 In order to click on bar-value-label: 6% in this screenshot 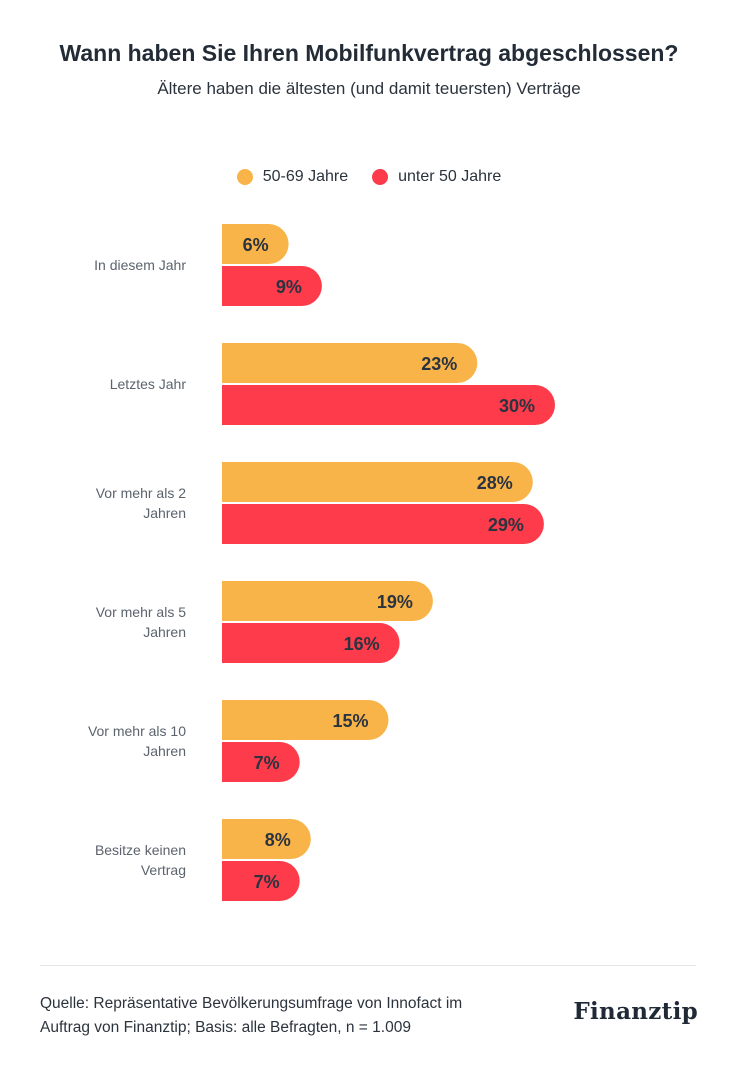, I will do `click(256, 245)`.